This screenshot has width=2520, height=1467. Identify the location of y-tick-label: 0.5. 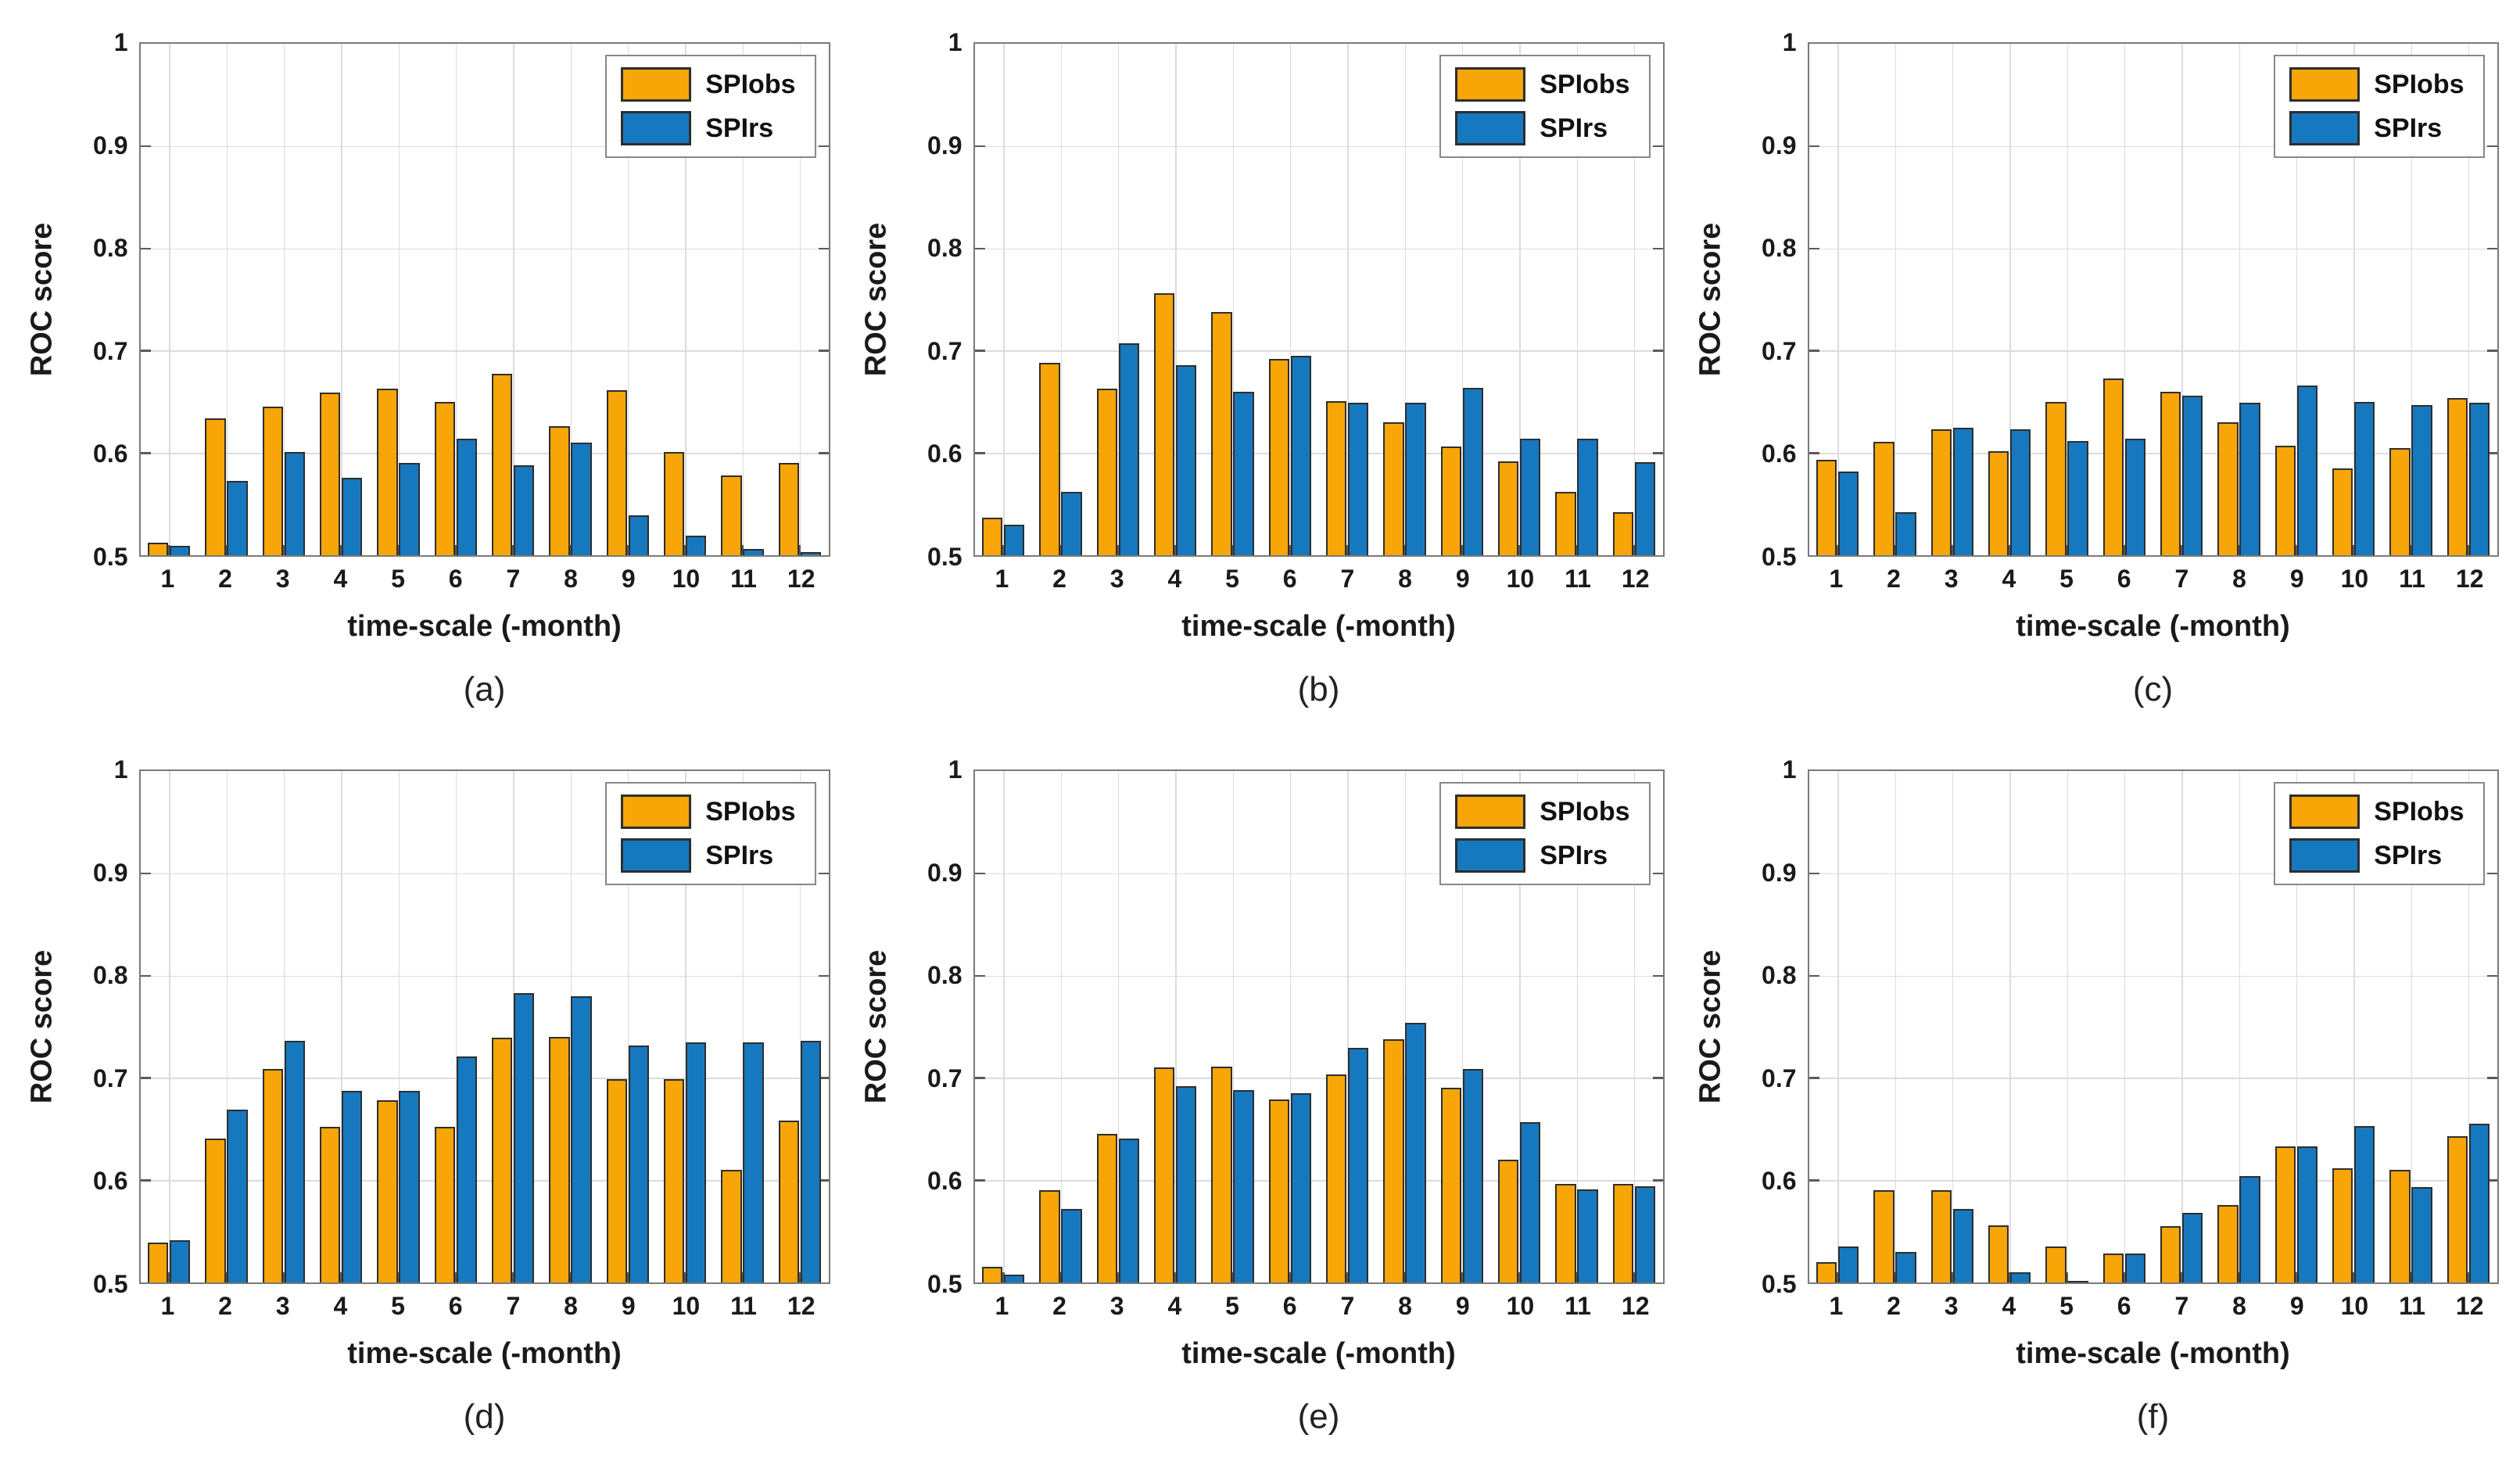
(111, 557).